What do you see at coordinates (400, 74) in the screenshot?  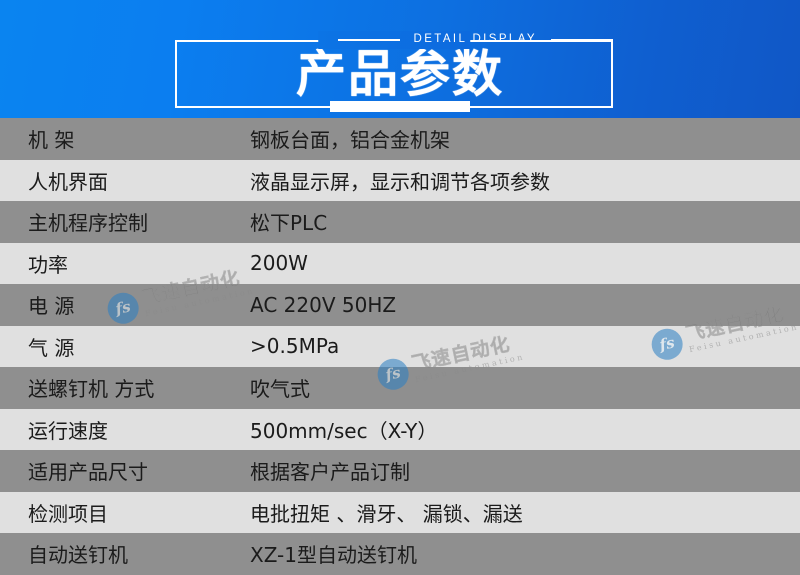 I see `page-title: 产品参数` at bounding box center [400, 74].